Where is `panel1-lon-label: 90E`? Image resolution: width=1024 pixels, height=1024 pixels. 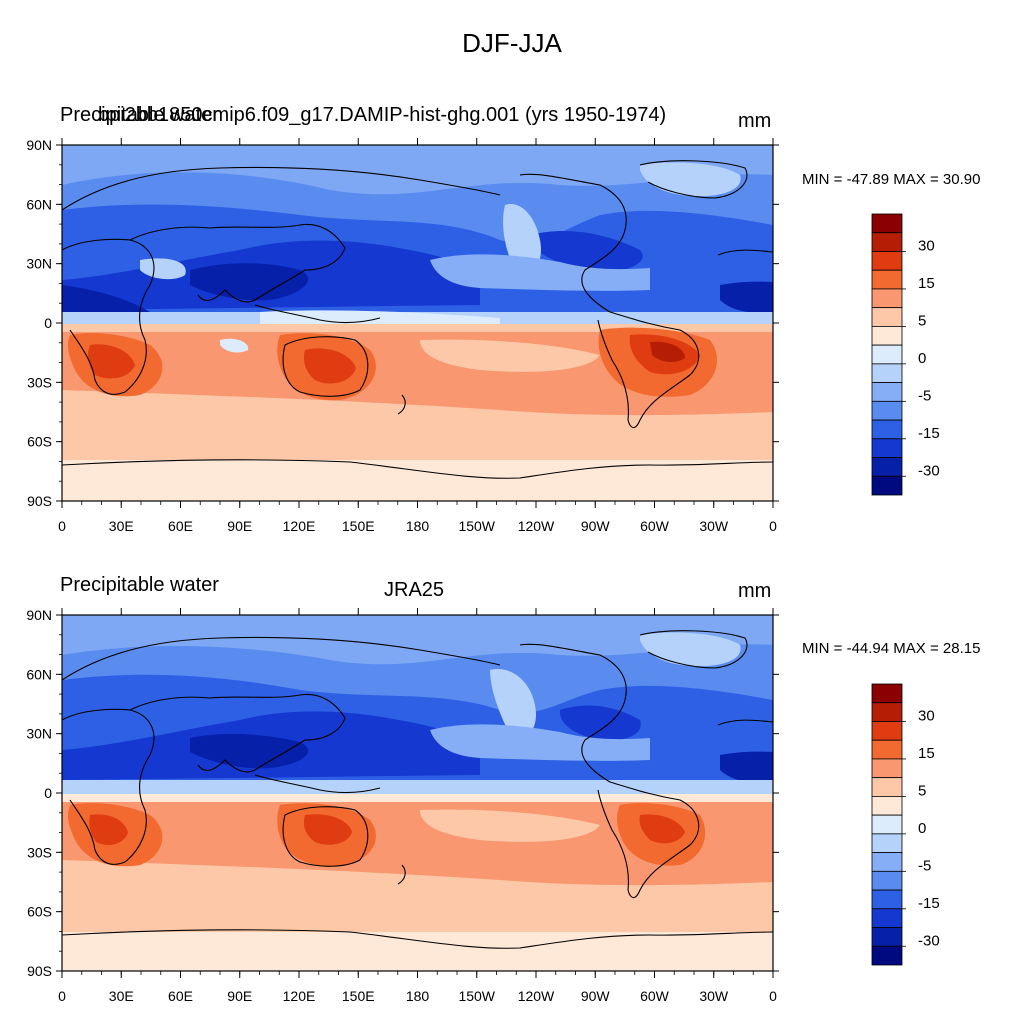
panel1-lon-label: 90E is located at coordinates (239, 526).